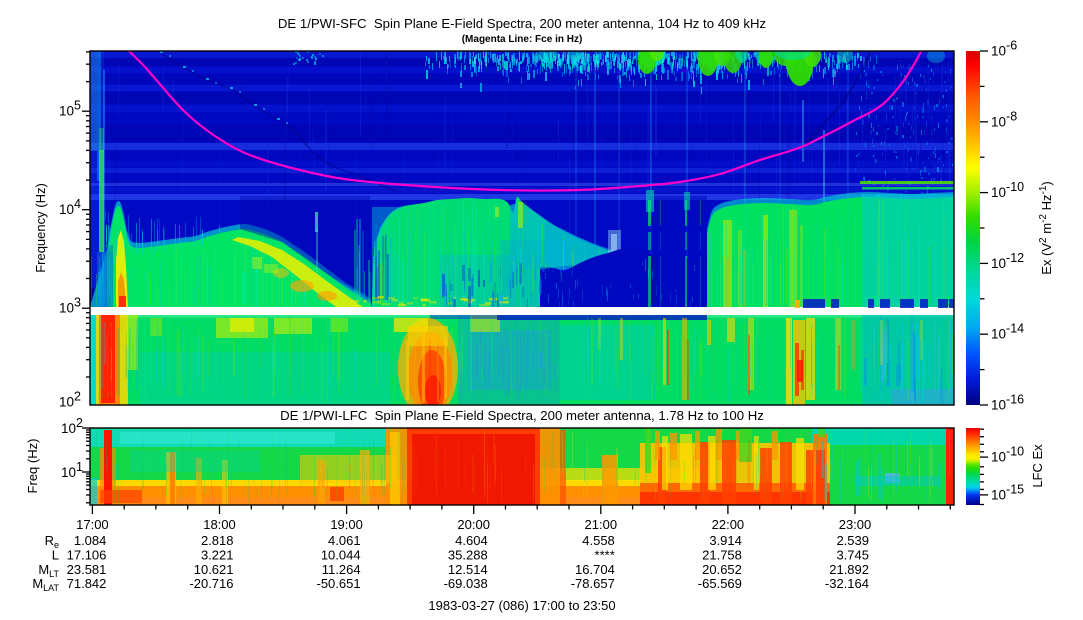 This screenshot has height=620, width=1083. Describe the element at coordinates (466, 583) in the screenshot. I see `svg-text: -69.038` at that location.